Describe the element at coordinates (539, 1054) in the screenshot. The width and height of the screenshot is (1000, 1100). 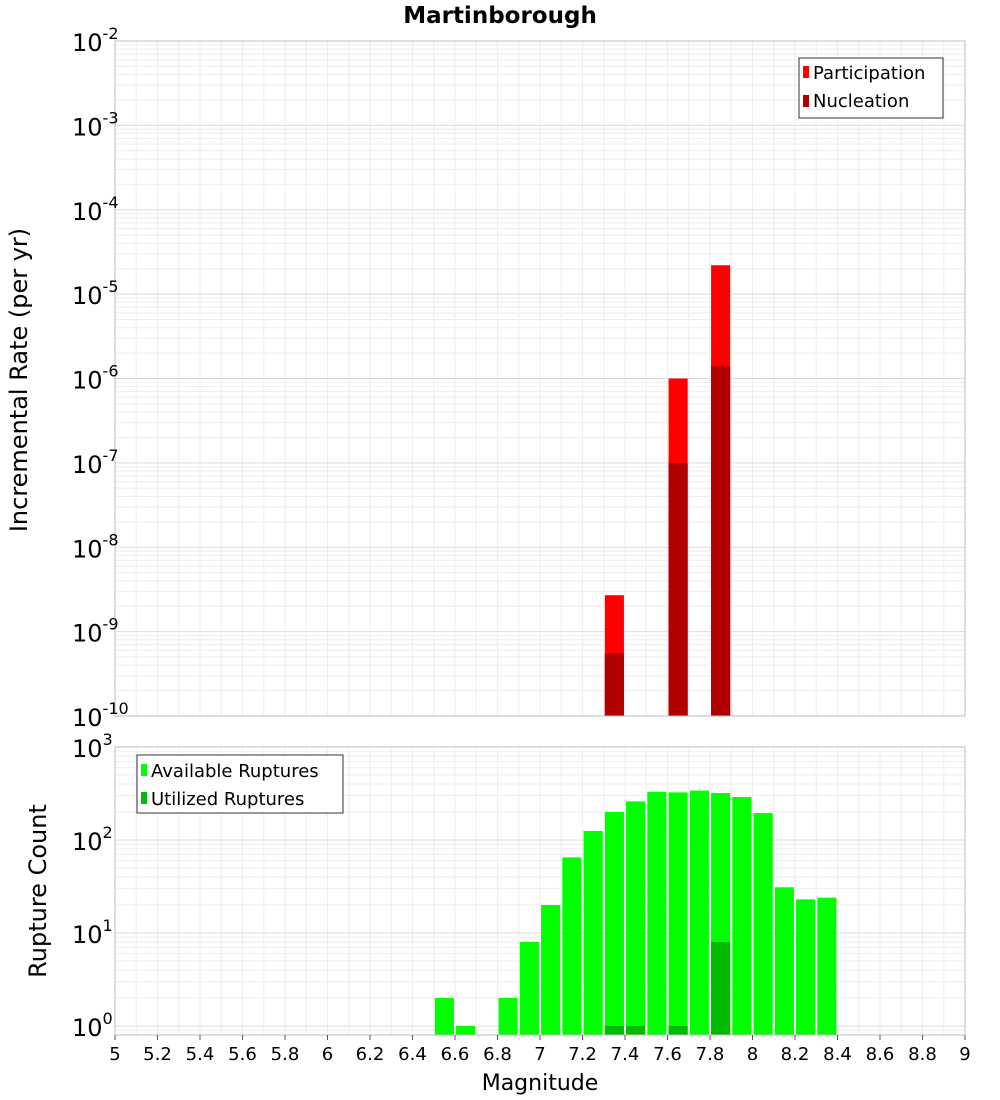
I see `x-tick-label: 7` at that location.